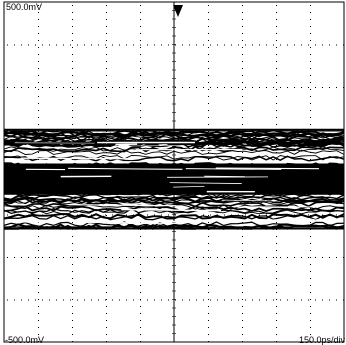 This screenshot has height=345, width=346. Describe the element at coordinates (174, 158) in the screenshot. I see `waveform-trace` at that location.